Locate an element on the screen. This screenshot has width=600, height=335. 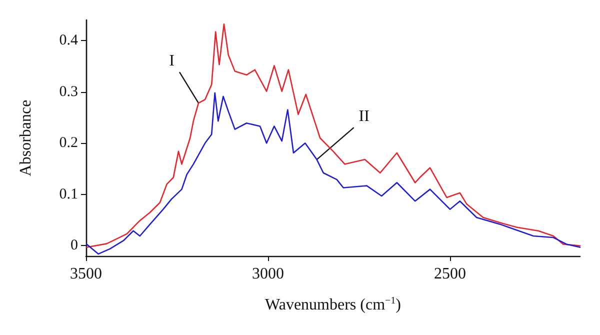
annotation: II is located at coordinates (364, 117).